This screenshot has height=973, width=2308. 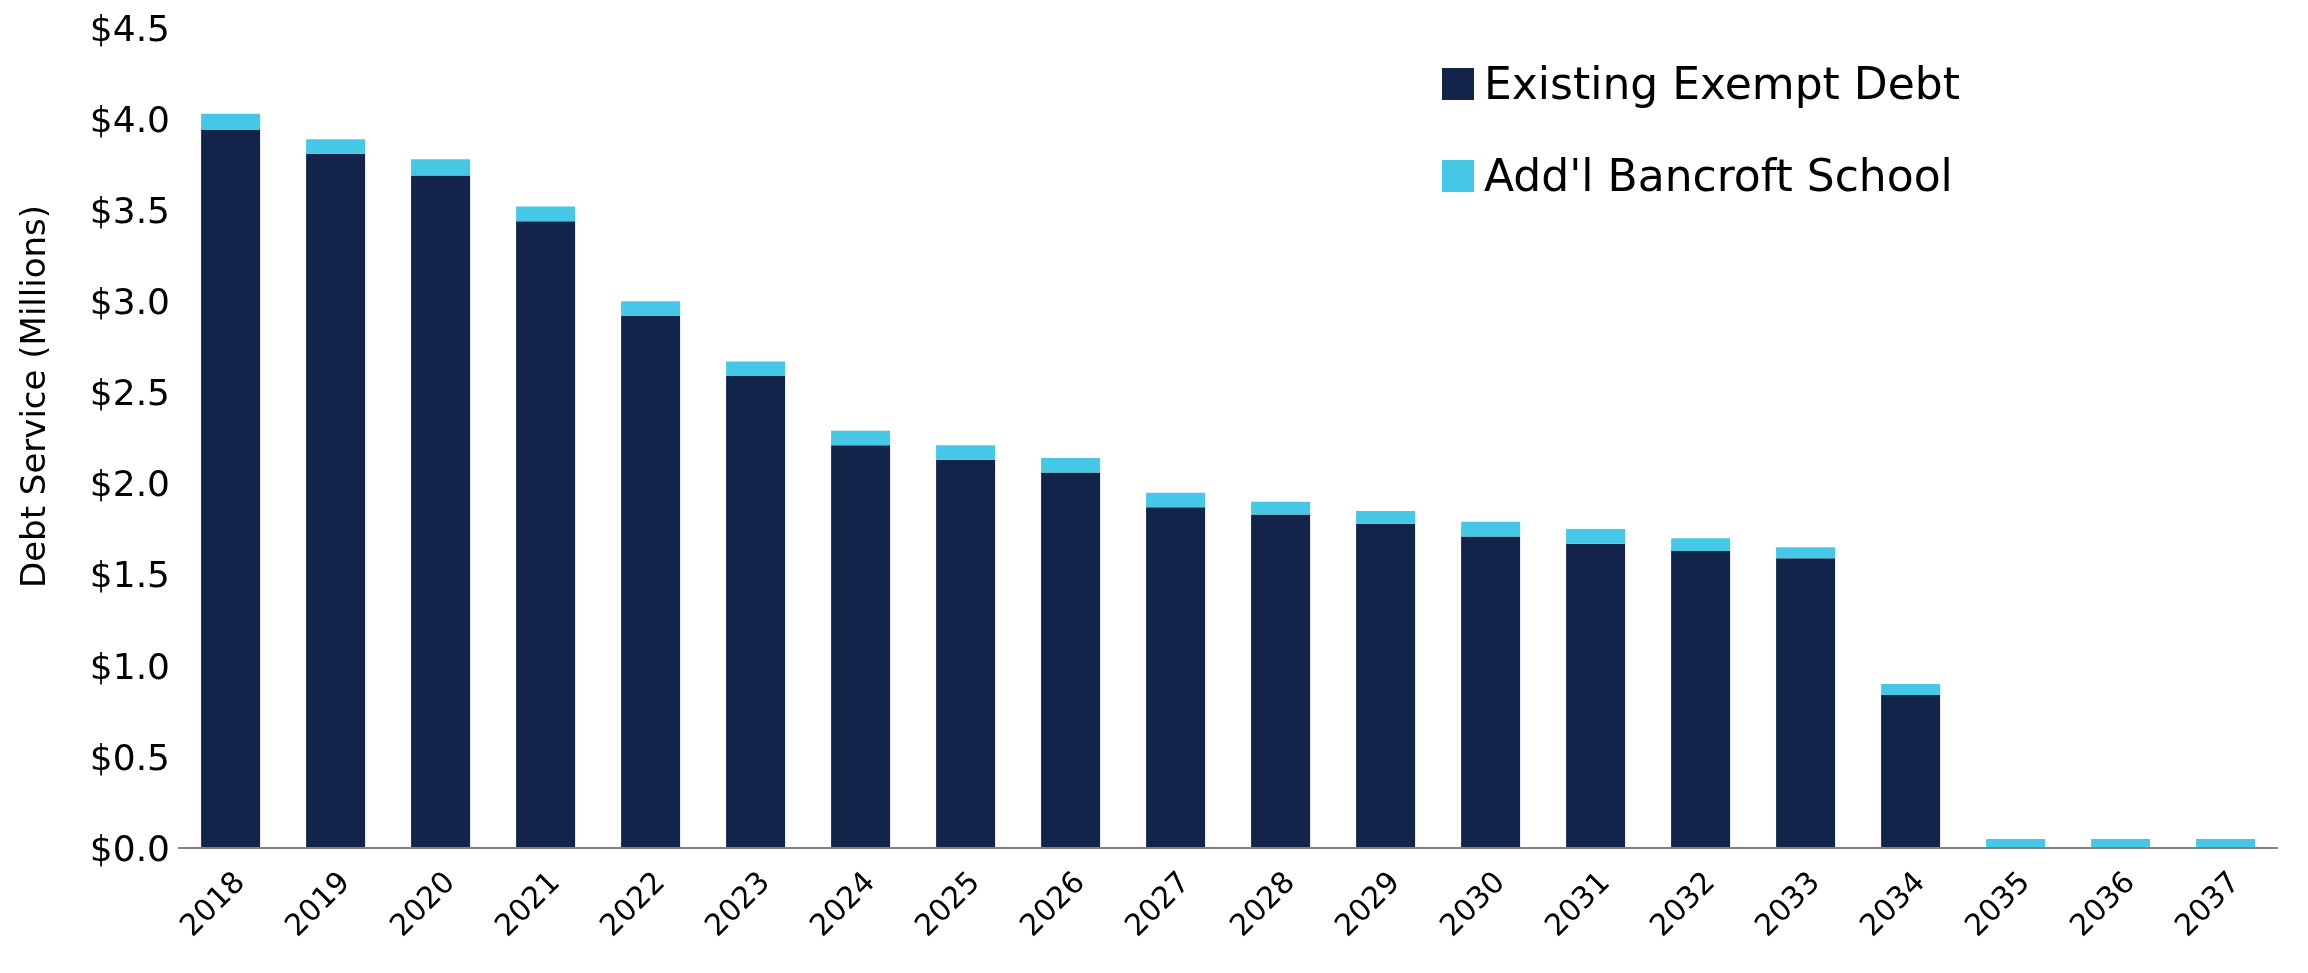 What do you see at coordinates (33, 396) in the screenshot?
I see `y-axis-title: Debt Service (Millions)` at bounding box center [33, 396].